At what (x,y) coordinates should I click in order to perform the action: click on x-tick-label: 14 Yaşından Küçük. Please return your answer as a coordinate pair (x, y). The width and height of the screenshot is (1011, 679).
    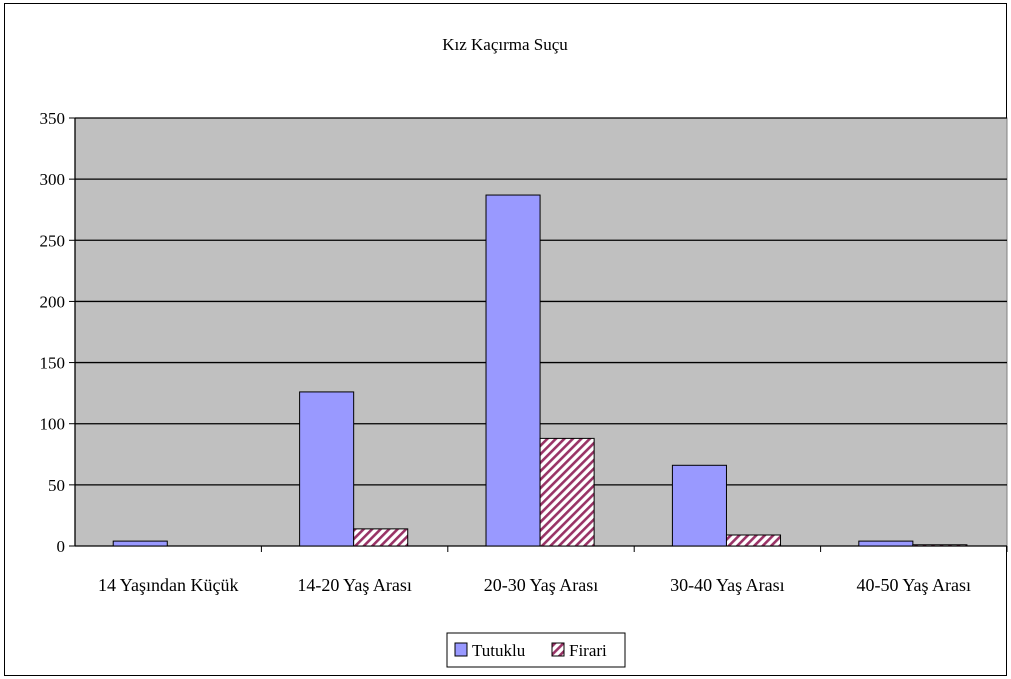
    Looking at the image, I should click on (168, 585).